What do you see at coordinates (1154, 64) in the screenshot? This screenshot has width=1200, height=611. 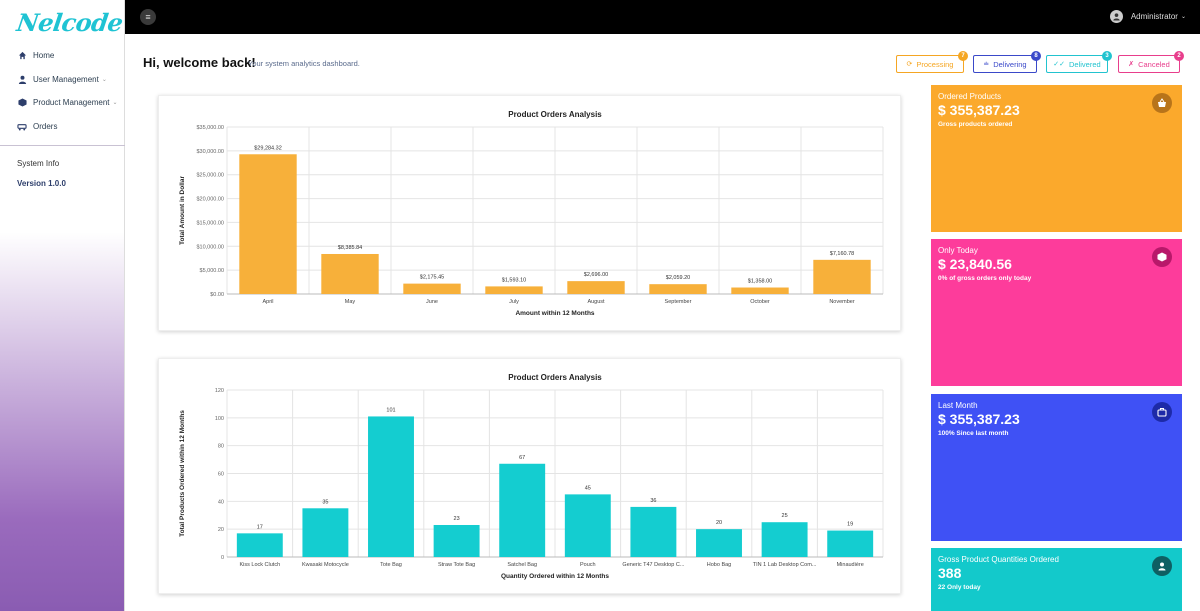 I see `status-label: Canceled` at bounding box center [1154, 64].